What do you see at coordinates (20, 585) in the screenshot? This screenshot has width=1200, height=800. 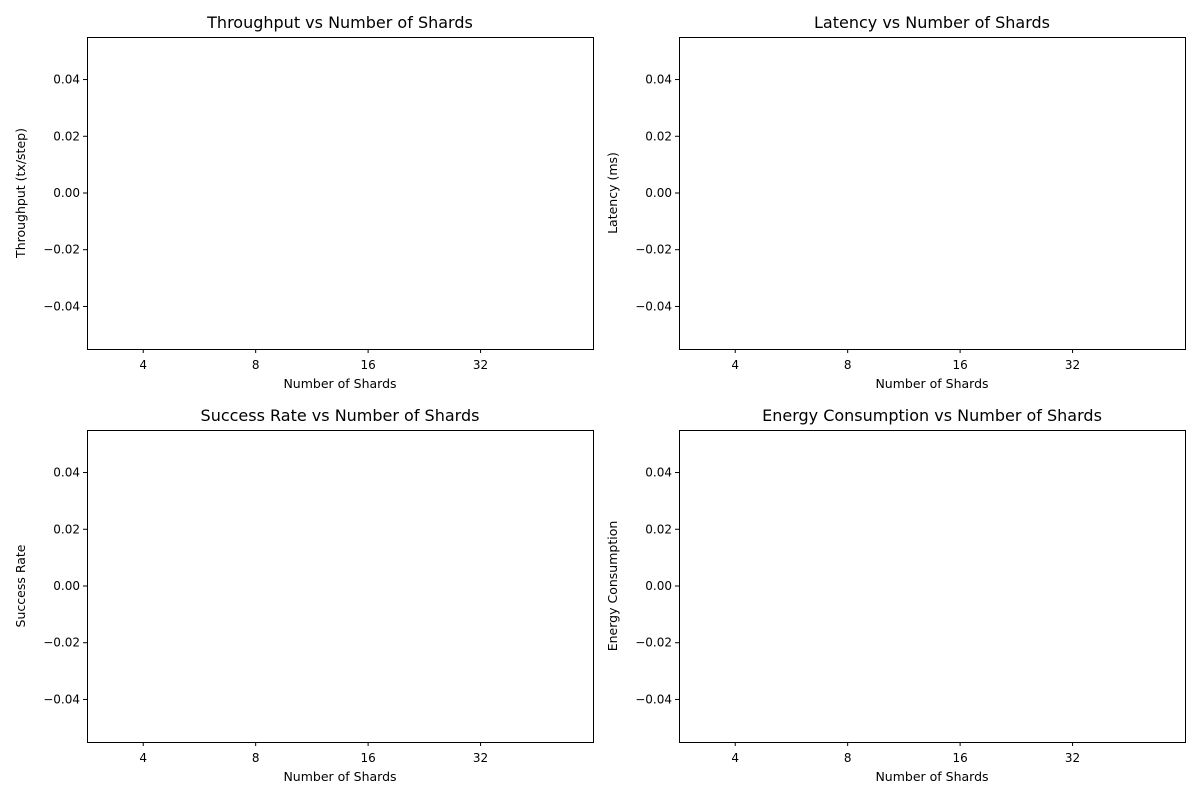 I see `y-axis-label: Success Rate` at bounding box center [20, 585].